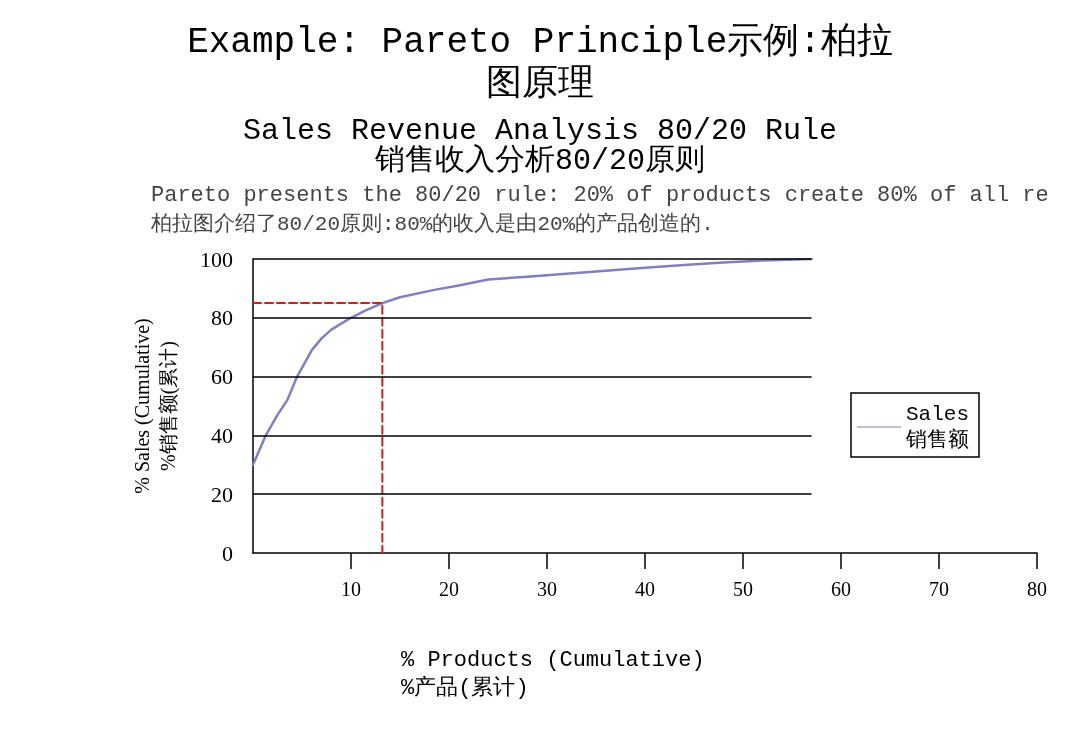 The height and width of the screenshot is (747, 1080). What do you see at coordinates (743, 589) in the screenshot?
I see `x-tick-label: 50` at bounding box center [743, 589].